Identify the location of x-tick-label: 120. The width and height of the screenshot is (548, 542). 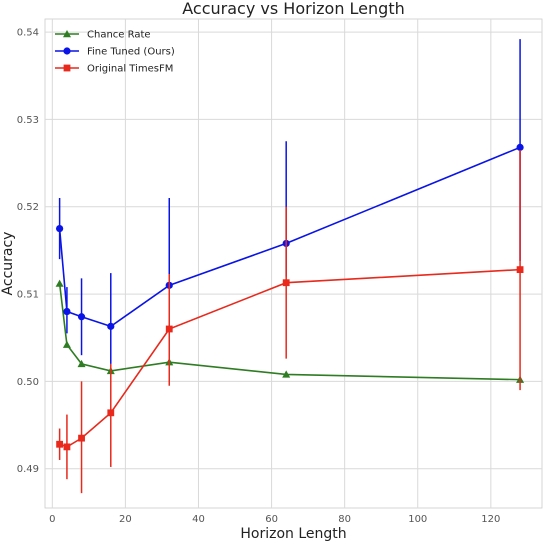
(490, 519).